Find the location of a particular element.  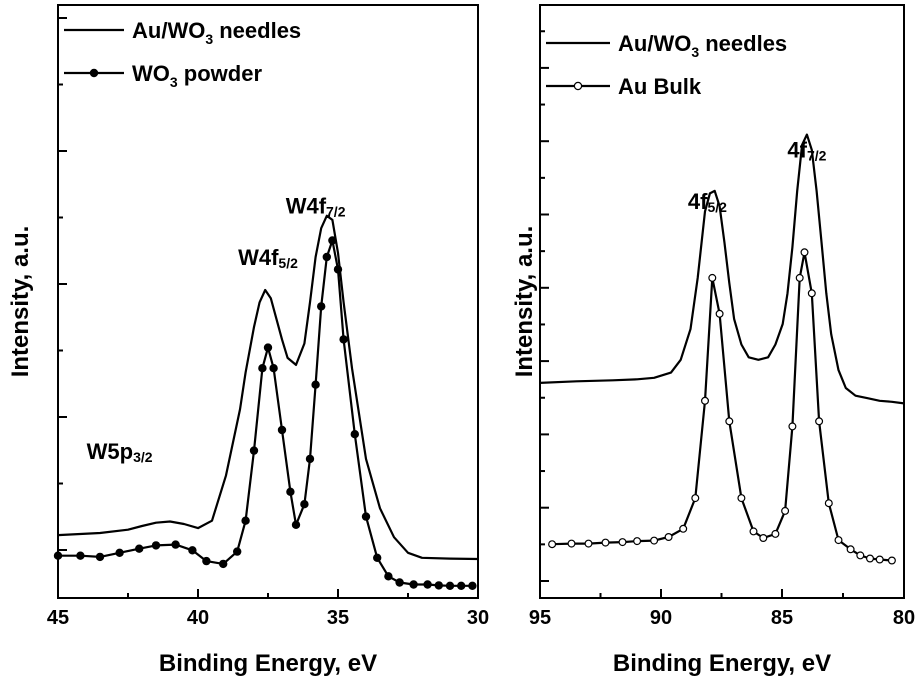

x-tick-label: 35 is located at coordinates (338, 618).